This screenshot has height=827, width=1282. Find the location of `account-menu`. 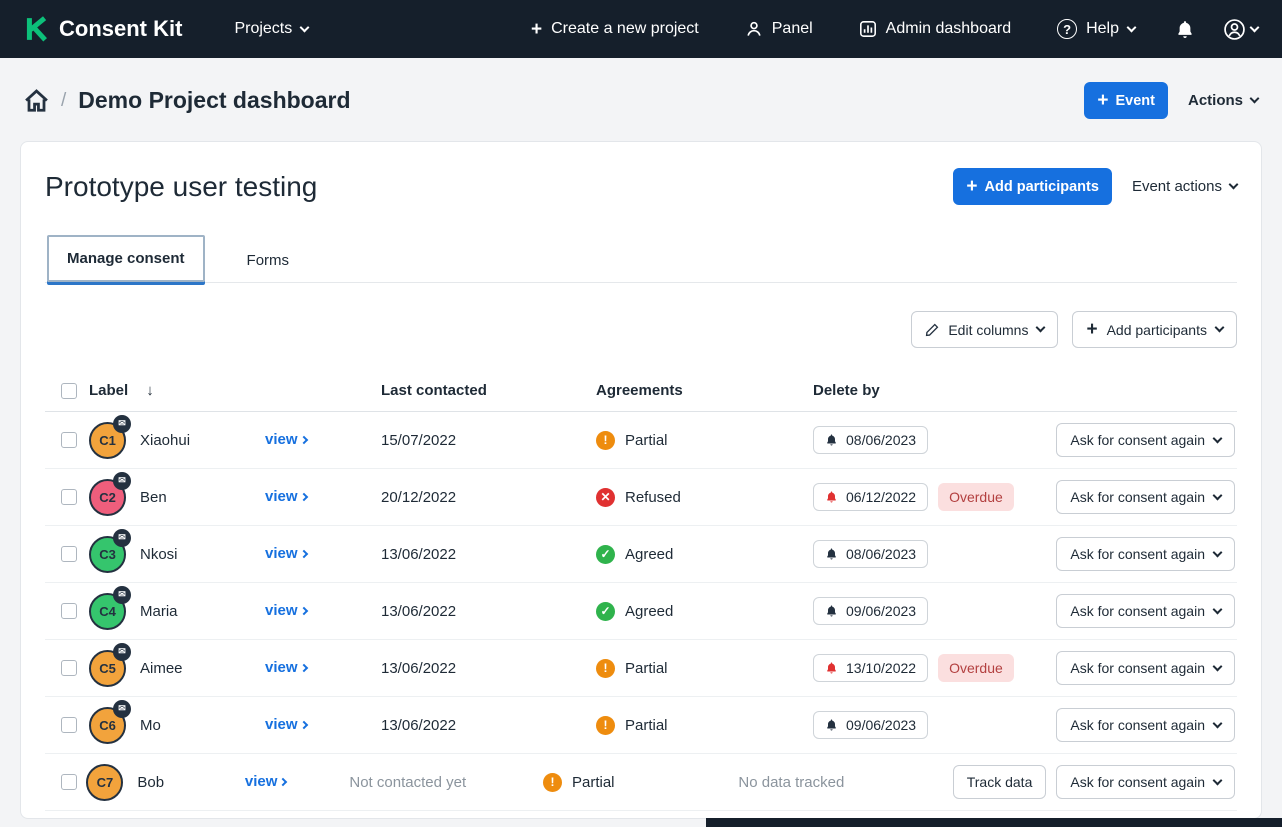

account-menu is located at coordinates (1241, 29).